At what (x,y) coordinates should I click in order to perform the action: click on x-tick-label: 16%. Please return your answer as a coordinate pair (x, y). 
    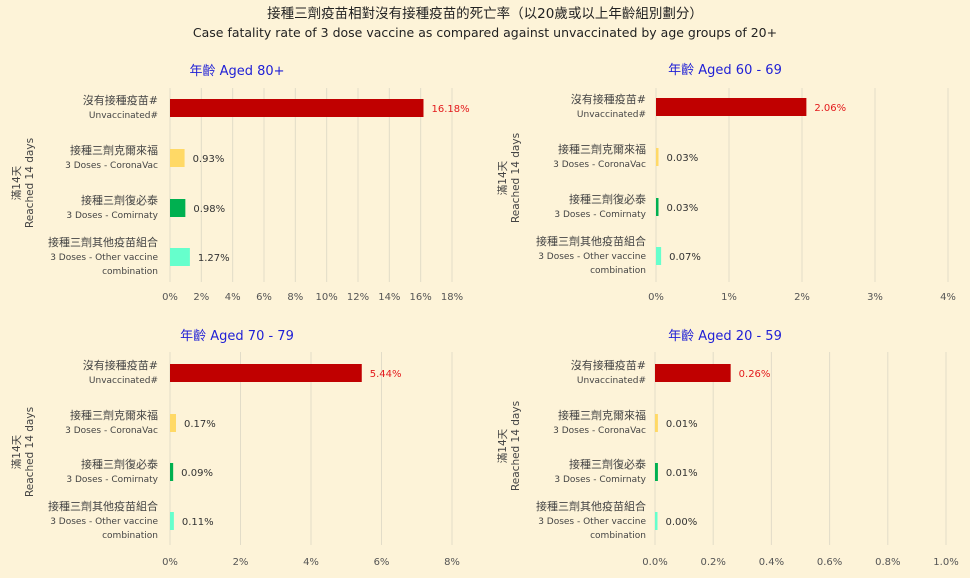
    Looking at the image, I should click on (421, 297).